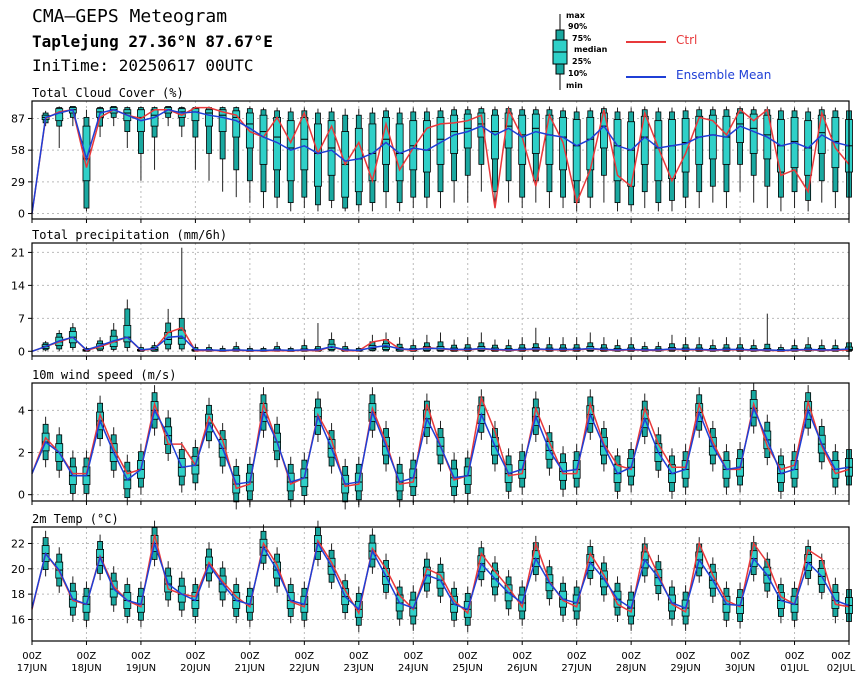  What do you see at coordinates (578, 26) in the screenshot?
I see `legend-p90: 90%` at bounding box center [578, 26].